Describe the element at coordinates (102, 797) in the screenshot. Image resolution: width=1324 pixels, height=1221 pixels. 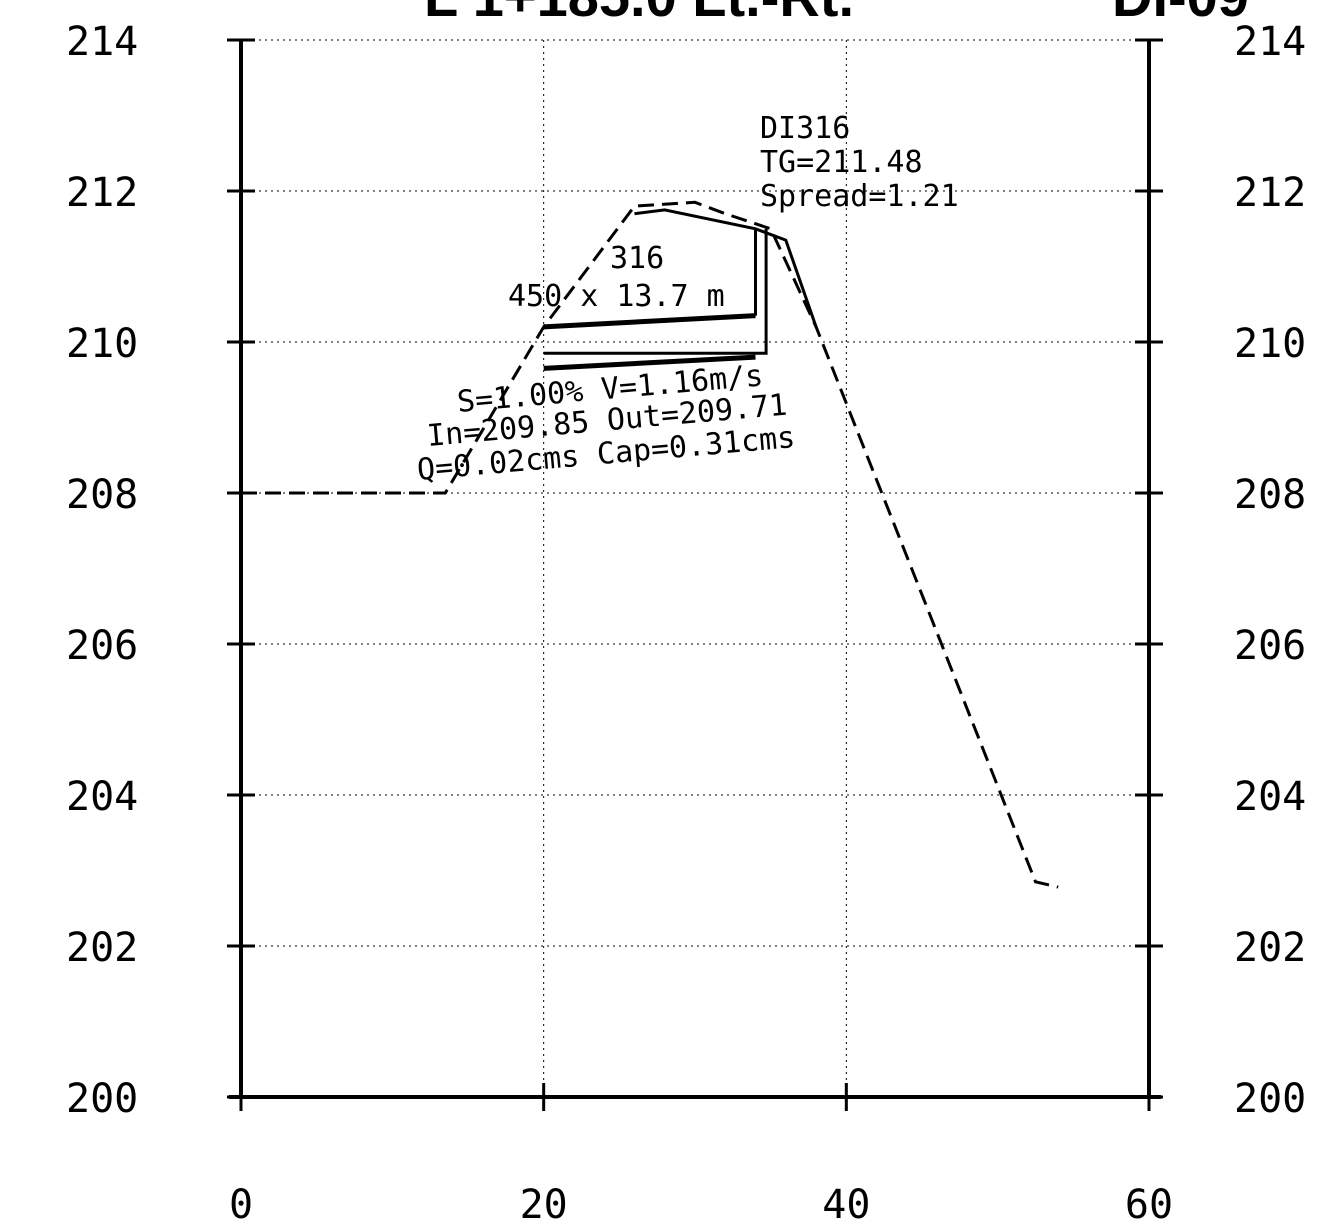
I see `y-tick-label-left-204: 204` at that location.